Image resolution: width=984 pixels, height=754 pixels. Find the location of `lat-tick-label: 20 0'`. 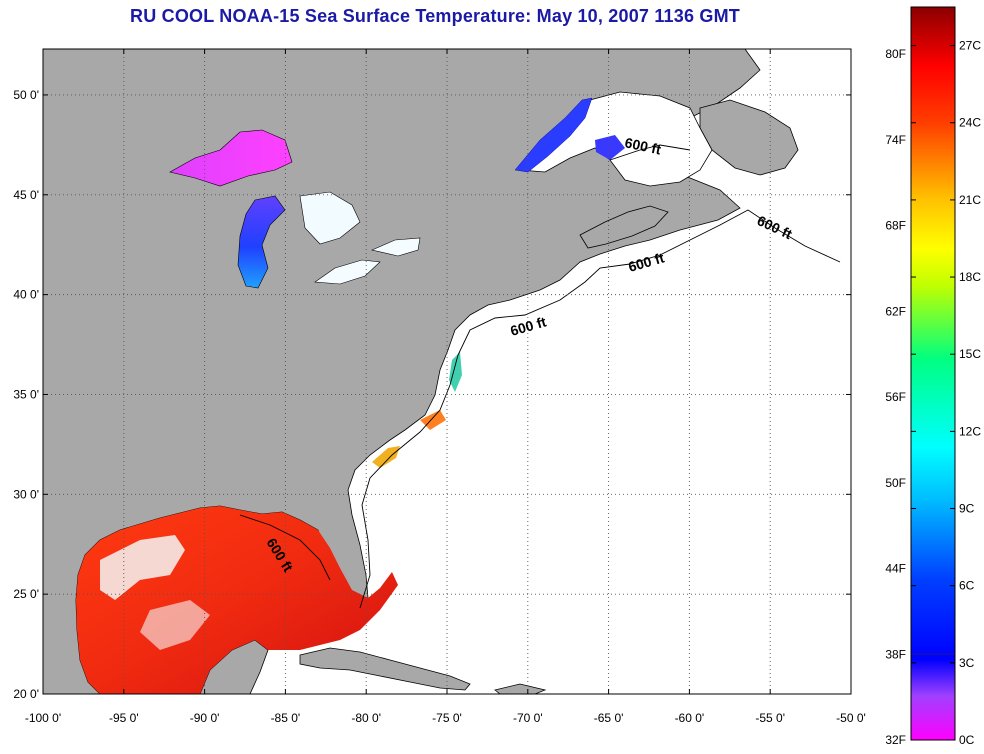

lat-tick-label: 20 0' is located at coordinates (26, 694).